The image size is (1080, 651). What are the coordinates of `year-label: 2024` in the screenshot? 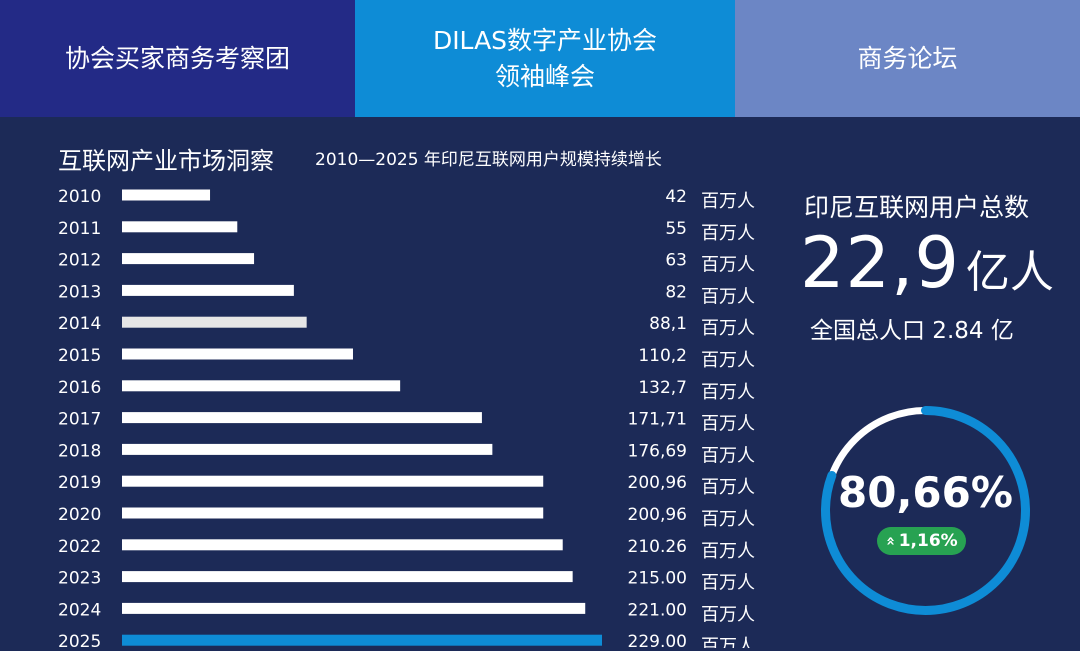 It's located at (79, 610).